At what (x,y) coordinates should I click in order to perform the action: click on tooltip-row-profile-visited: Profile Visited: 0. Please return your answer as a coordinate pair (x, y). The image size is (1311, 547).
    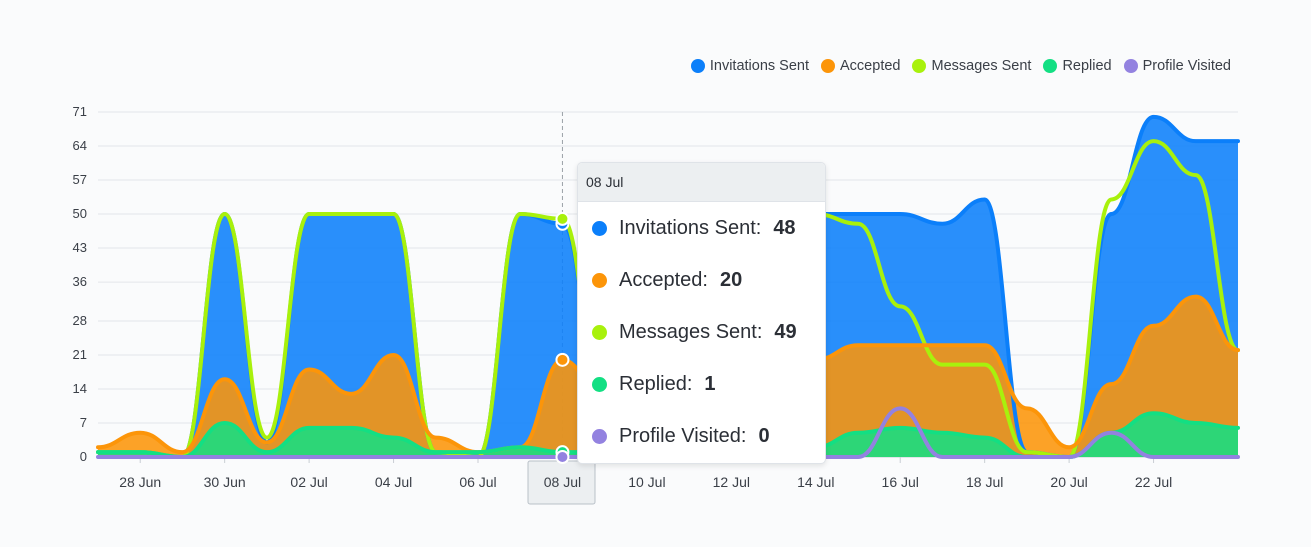
    Looking at the image, I should click on (701, 436).